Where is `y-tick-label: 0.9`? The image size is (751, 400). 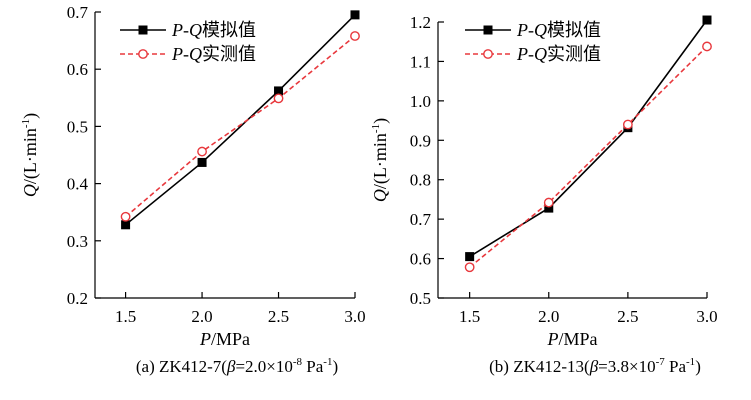 y-tick-label: 0.9 is located at coordinates (420, 140).